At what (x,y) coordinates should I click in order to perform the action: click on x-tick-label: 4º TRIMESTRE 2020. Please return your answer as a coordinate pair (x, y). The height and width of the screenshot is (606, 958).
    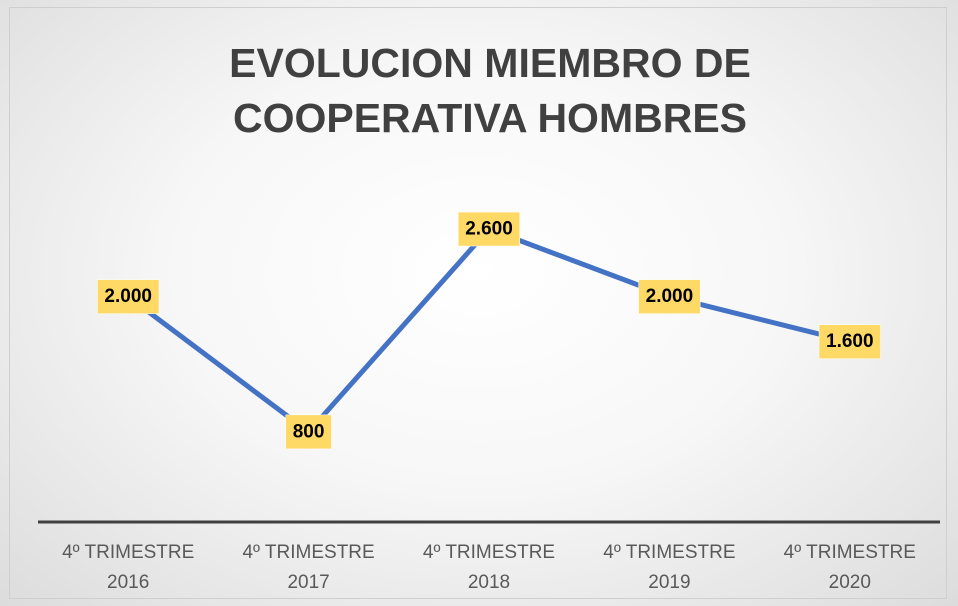
    Looking at the image, I should click on (849, 567).